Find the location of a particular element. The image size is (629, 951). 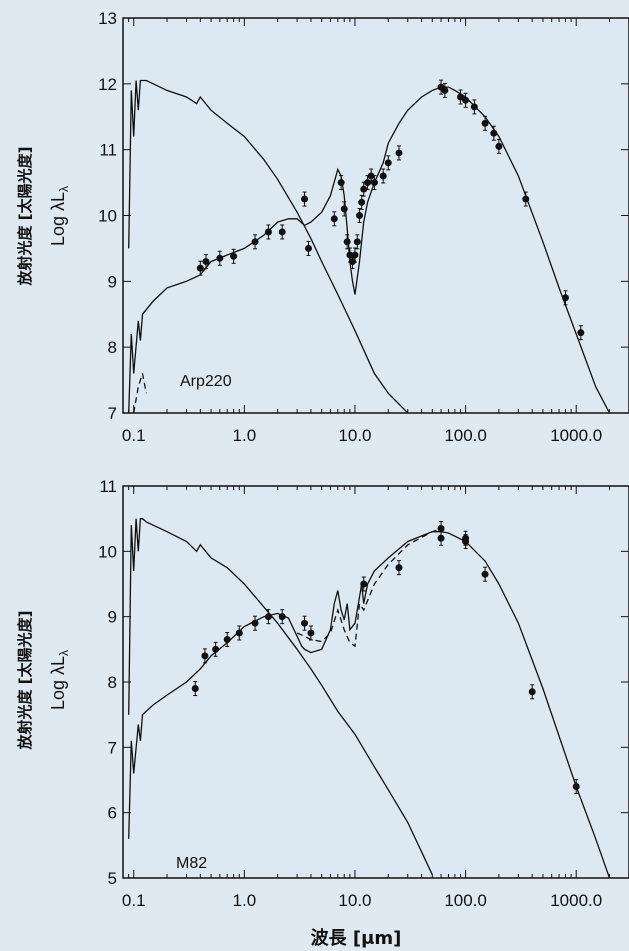

y-tick-label: 5 is located at coordinates (112, 878).